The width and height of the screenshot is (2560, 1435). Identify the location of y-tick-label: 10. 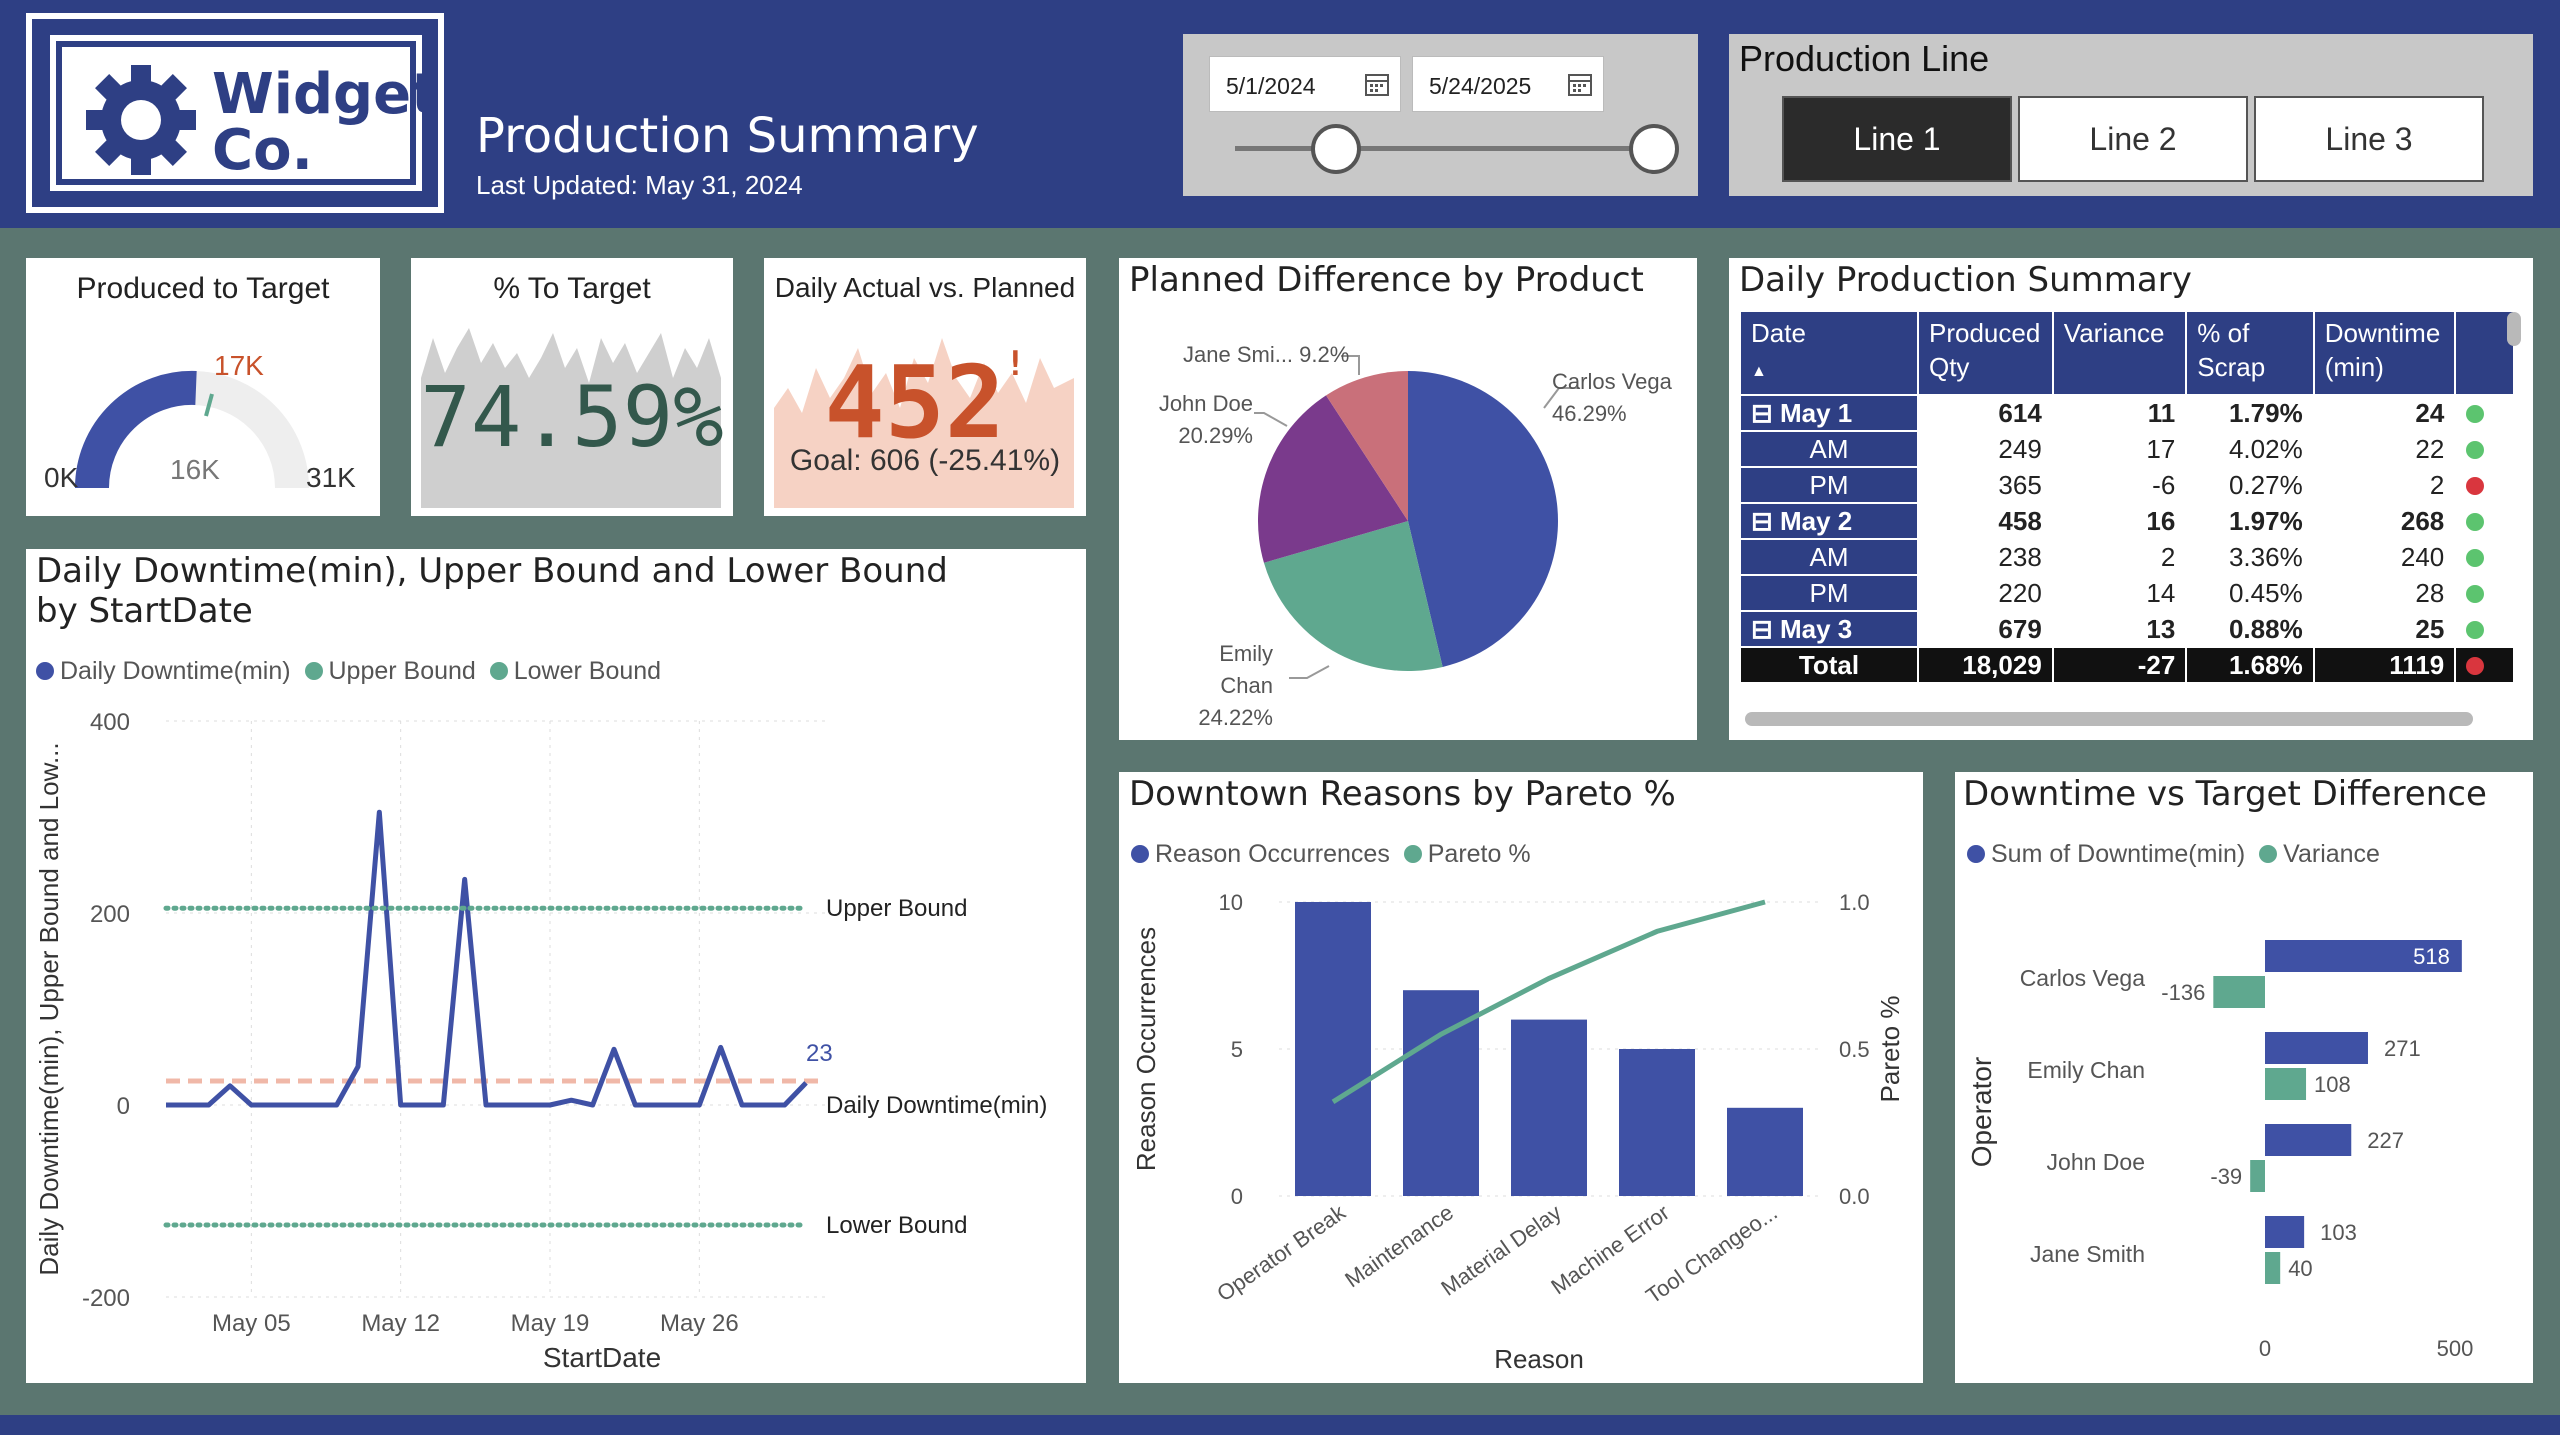
(1231, 902).